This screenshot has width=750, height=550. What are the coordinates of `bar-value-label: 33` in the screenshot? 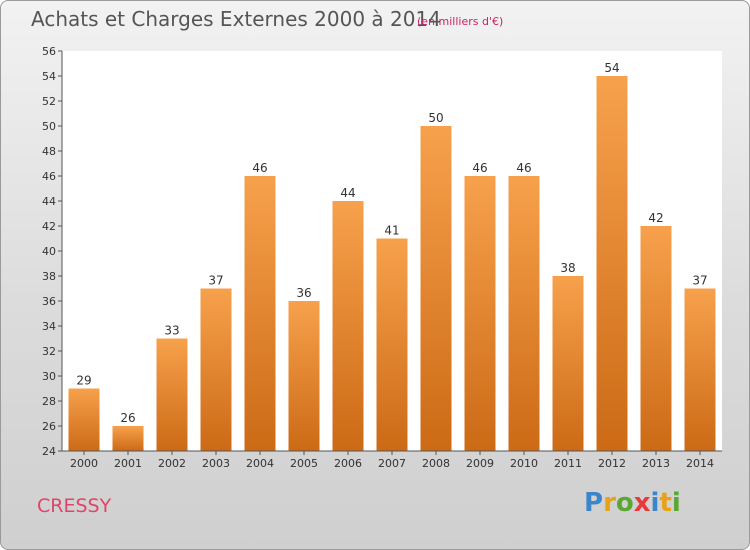 It's located at (171, 331).